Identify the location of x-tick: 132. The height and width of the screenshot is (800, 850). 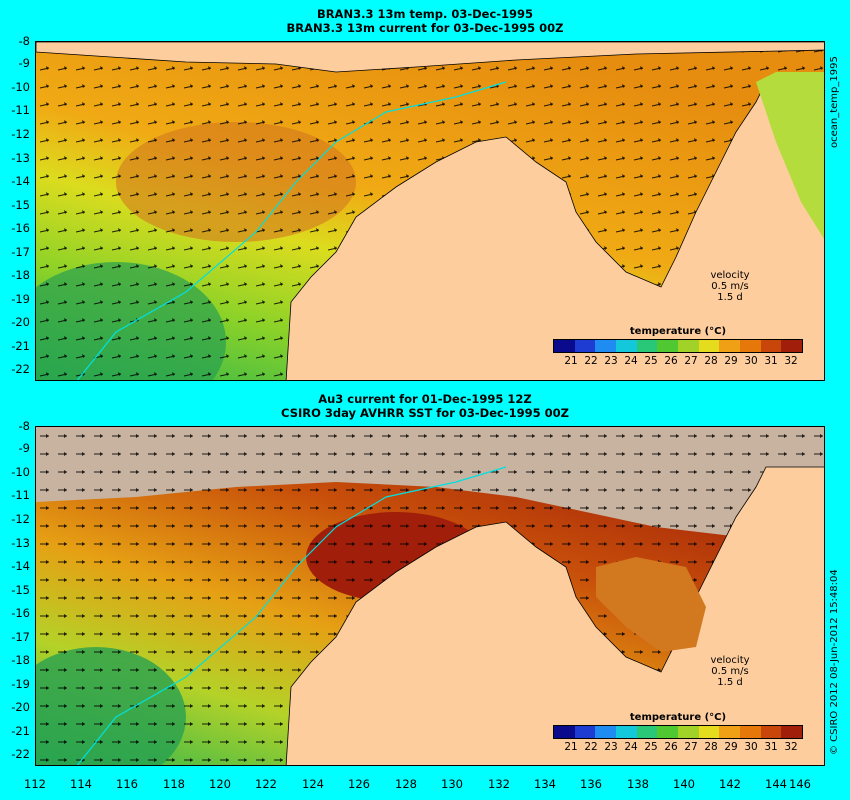
(499, 784).